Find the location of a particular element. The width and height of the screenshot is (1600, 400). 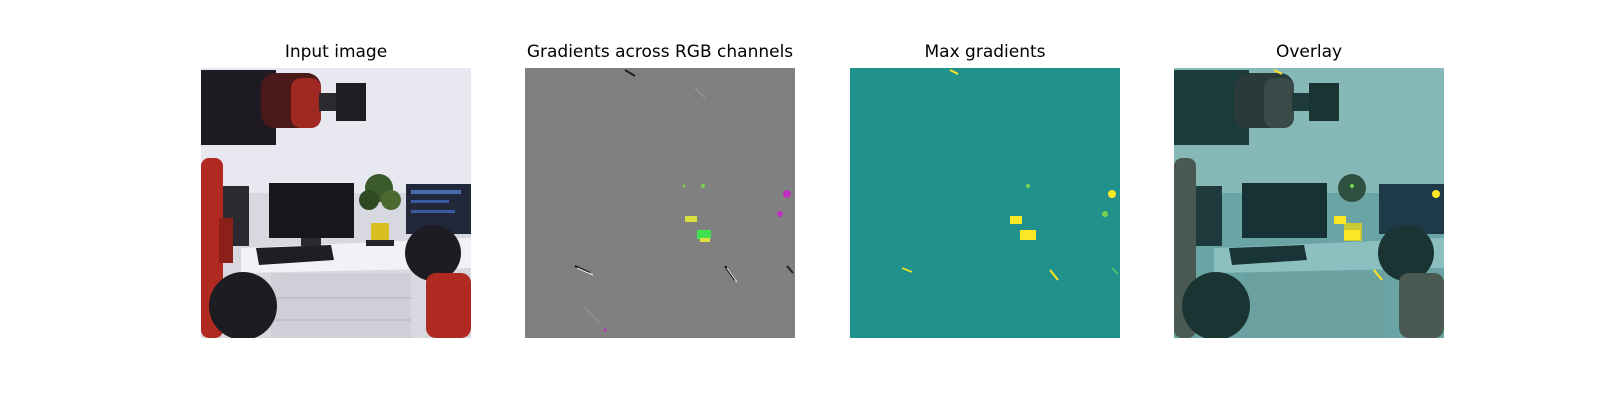

input-image is located at coordinates (336, 203).